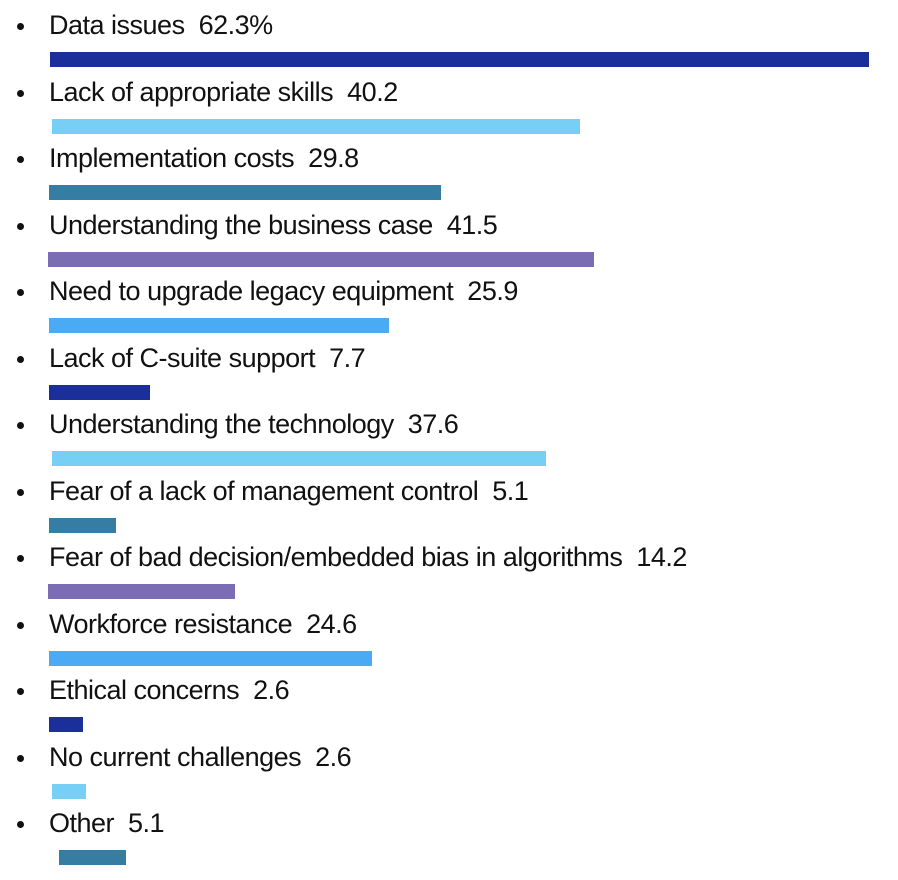 The image size is (898, 880). Describe the element at coordinates (264, 490) in the screenshot. I see `category-label: Fear of a lack of management control` at that location.